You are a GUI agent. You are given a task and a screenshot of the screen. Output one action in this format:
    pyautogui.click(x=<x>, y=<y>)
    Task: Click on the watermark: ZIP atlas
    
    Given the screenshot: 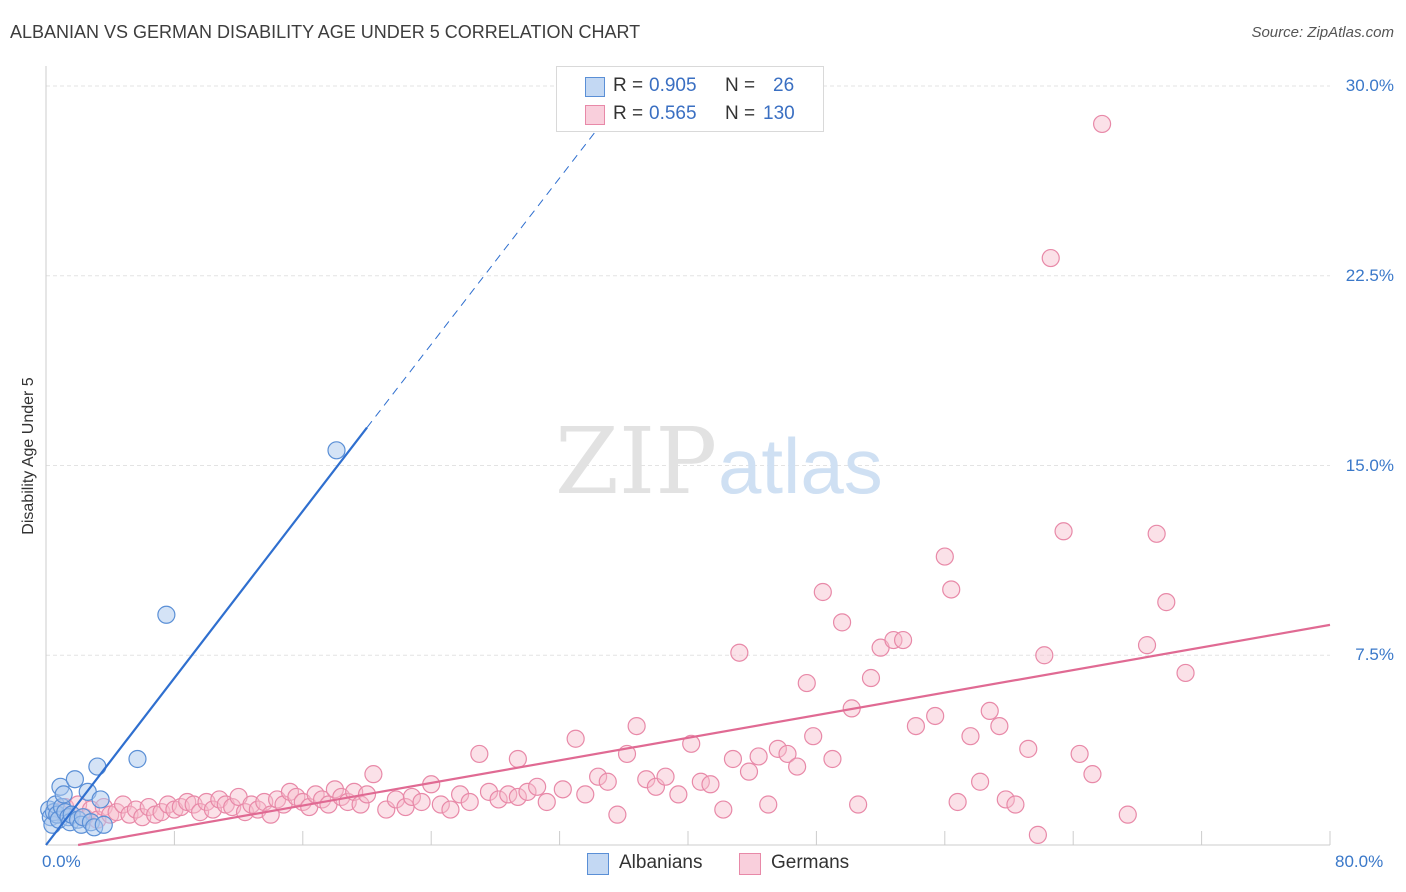 What is the action you would take?
    pyautogui.click(x=719, y=461)
    